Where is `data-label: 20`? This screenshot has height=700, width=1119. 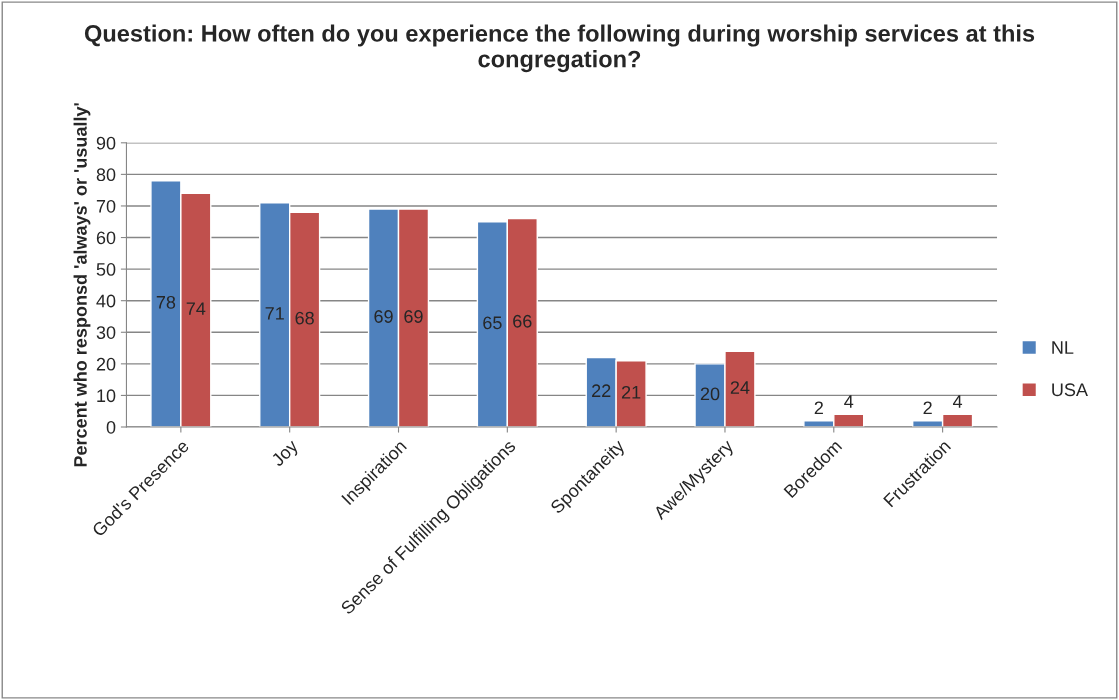
data-label: 20 is located at coordinates (710, 394).